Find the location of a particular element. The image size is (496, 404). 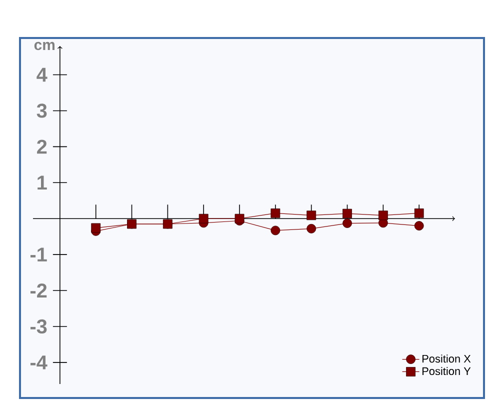

y-tick-label: -1 is located at coordinates (38, 255).